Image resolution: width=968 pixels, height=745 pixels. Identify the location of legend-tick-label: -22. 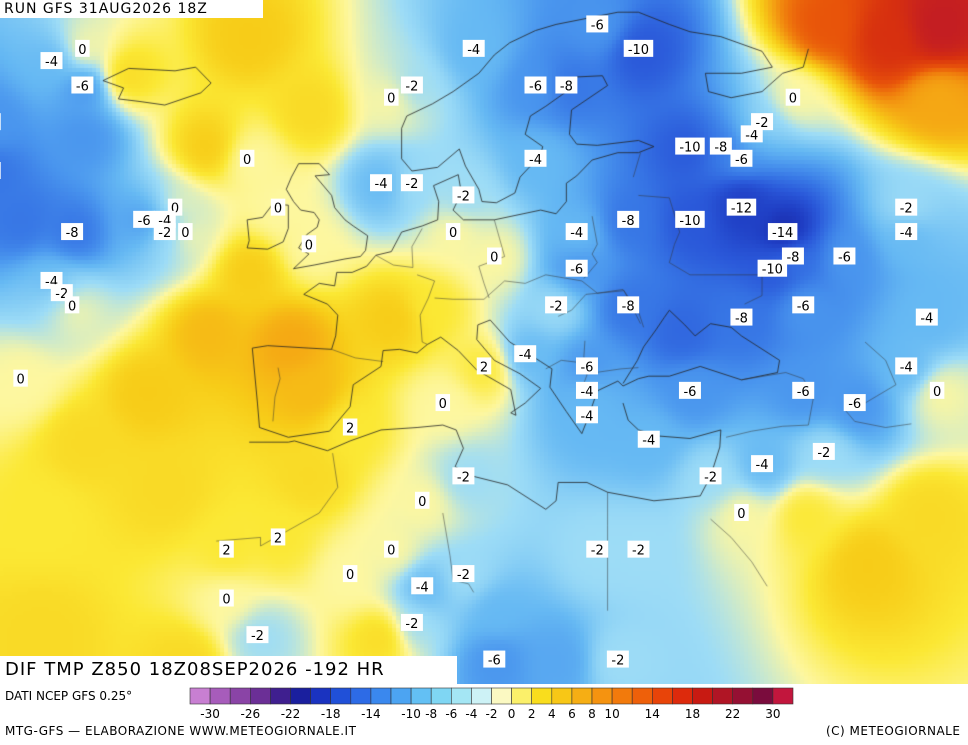
(291, 714).